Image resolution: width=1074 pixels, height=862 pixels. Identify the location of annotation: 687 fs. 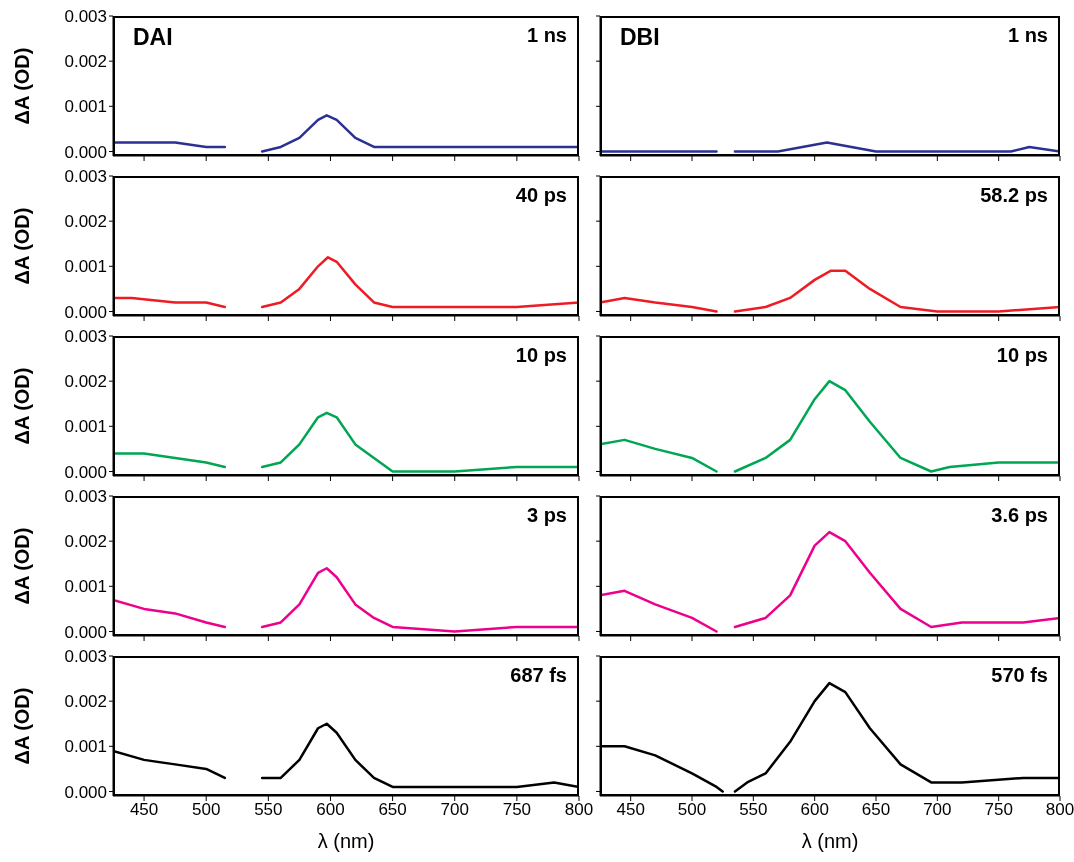
(538, 675).